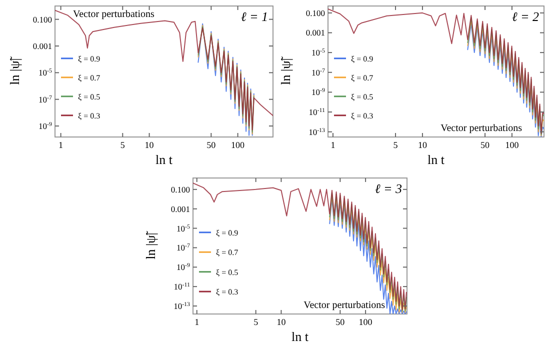 The image size is (550, 348). What do you see at coordinates (388, 188) in the screenshot?
I see `chart-title: ℓ = 3` at bounding box center [388, 188].